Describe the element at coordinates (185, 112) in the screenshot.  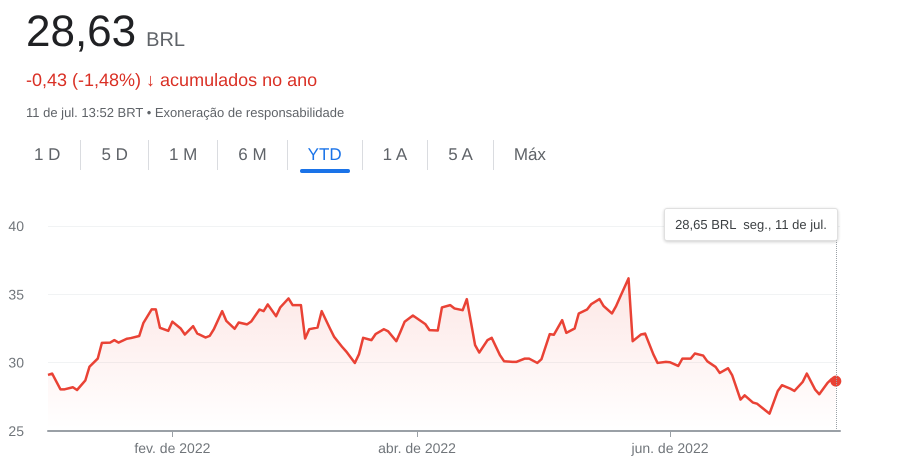
I see `text: 11 de jul. 13:52 BRT • Exoneração de responsabilidade` at that location.